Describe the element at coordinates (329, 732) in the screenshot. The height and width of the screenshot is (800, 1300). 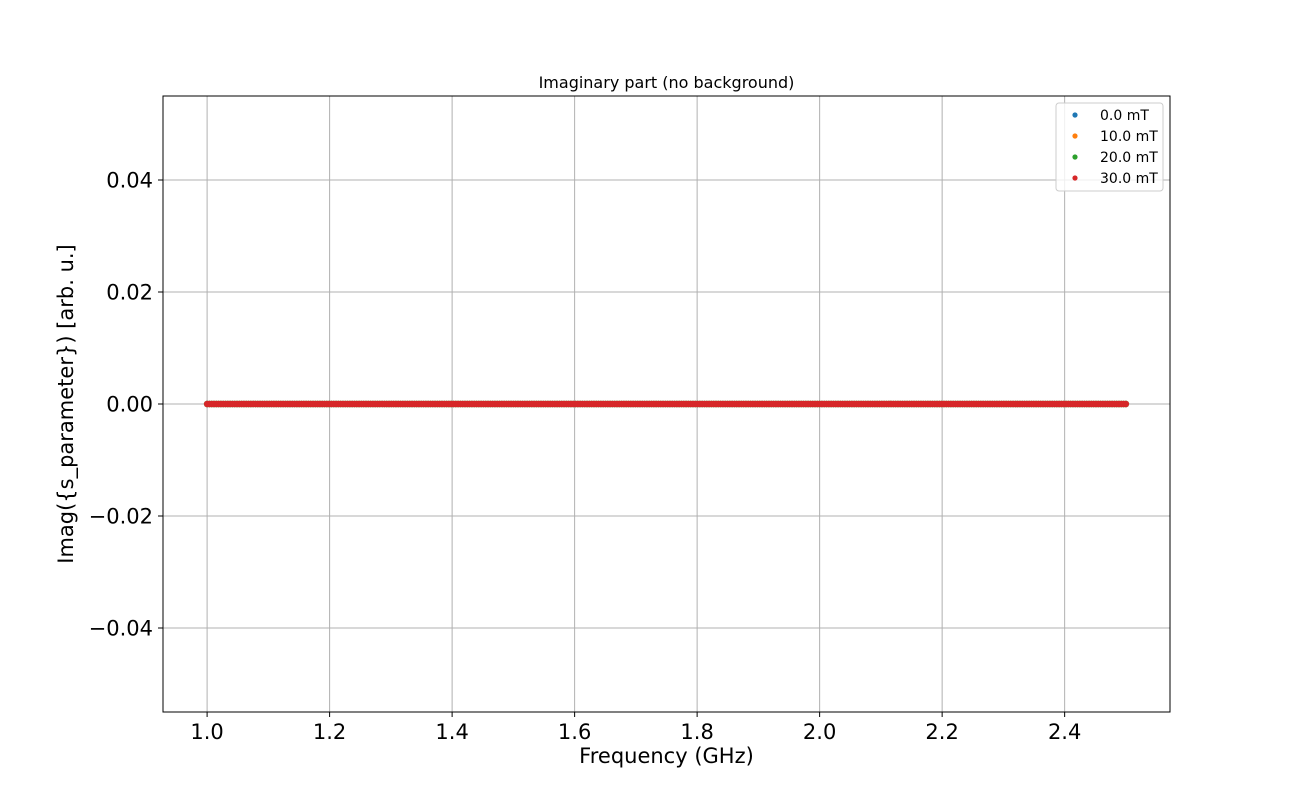
I see `x-tick-label: 1.2` at that location.